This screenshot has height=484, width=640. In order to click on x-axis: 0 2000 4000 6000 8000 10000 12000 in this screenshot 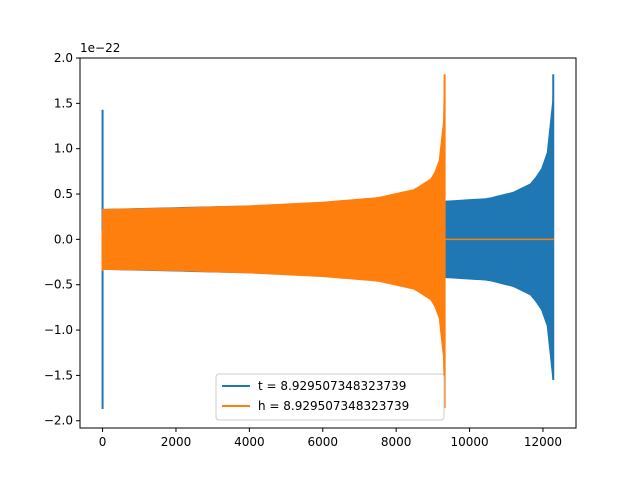, I will do `click(330, 438)`.